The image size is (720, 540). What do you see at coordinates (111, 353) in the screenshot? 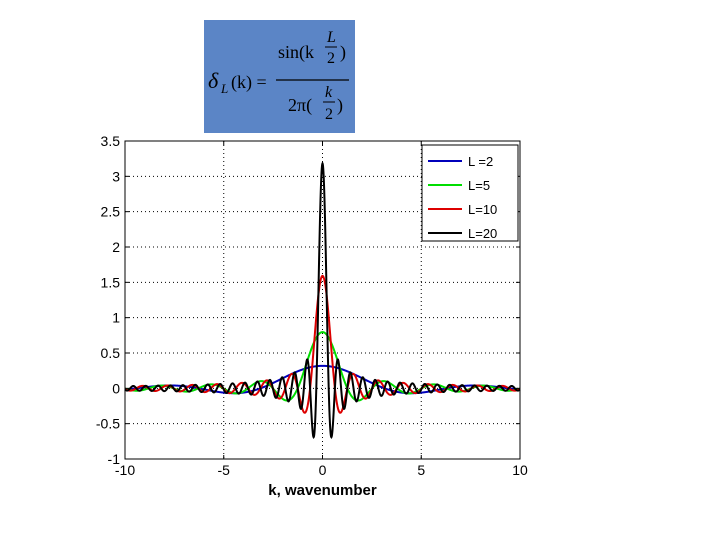
I see `y-tick-label: 0.5` at bounding box center [111, 353].